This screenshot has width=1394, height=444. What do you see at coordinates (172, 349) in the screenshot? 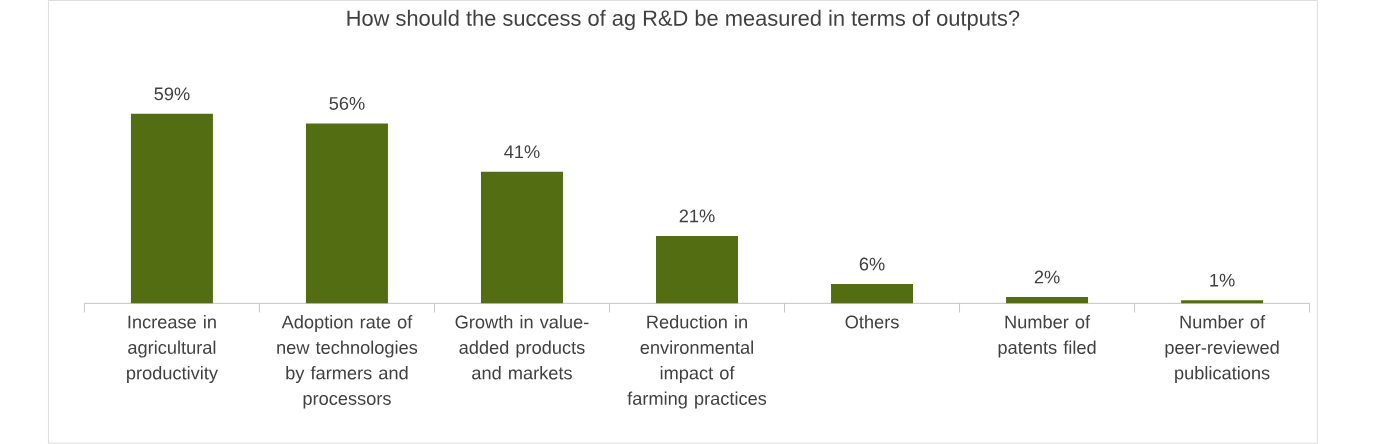
I see `x-tick-label: Increase in agricultural productivity` at bounding box center [172, 349].